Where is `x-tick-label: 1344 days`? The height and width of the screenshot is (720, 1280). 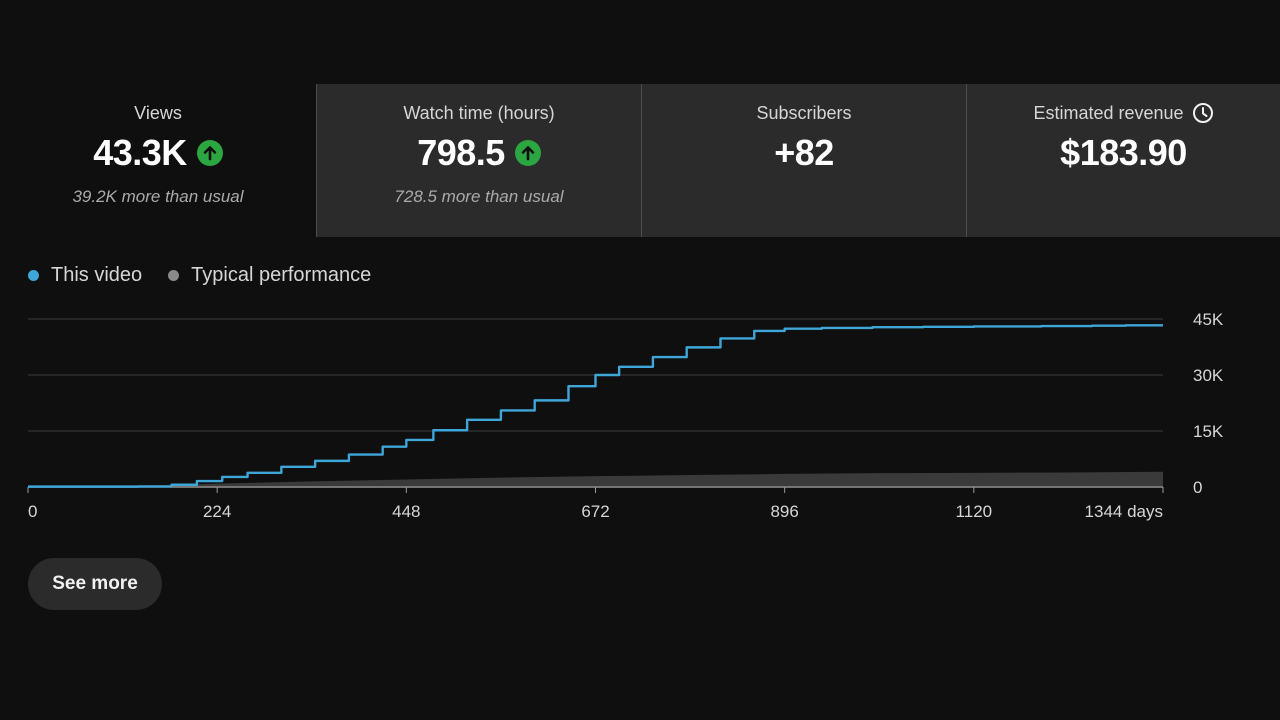
x-tick-label: 1344 days is located at coordinates (1124, 511).